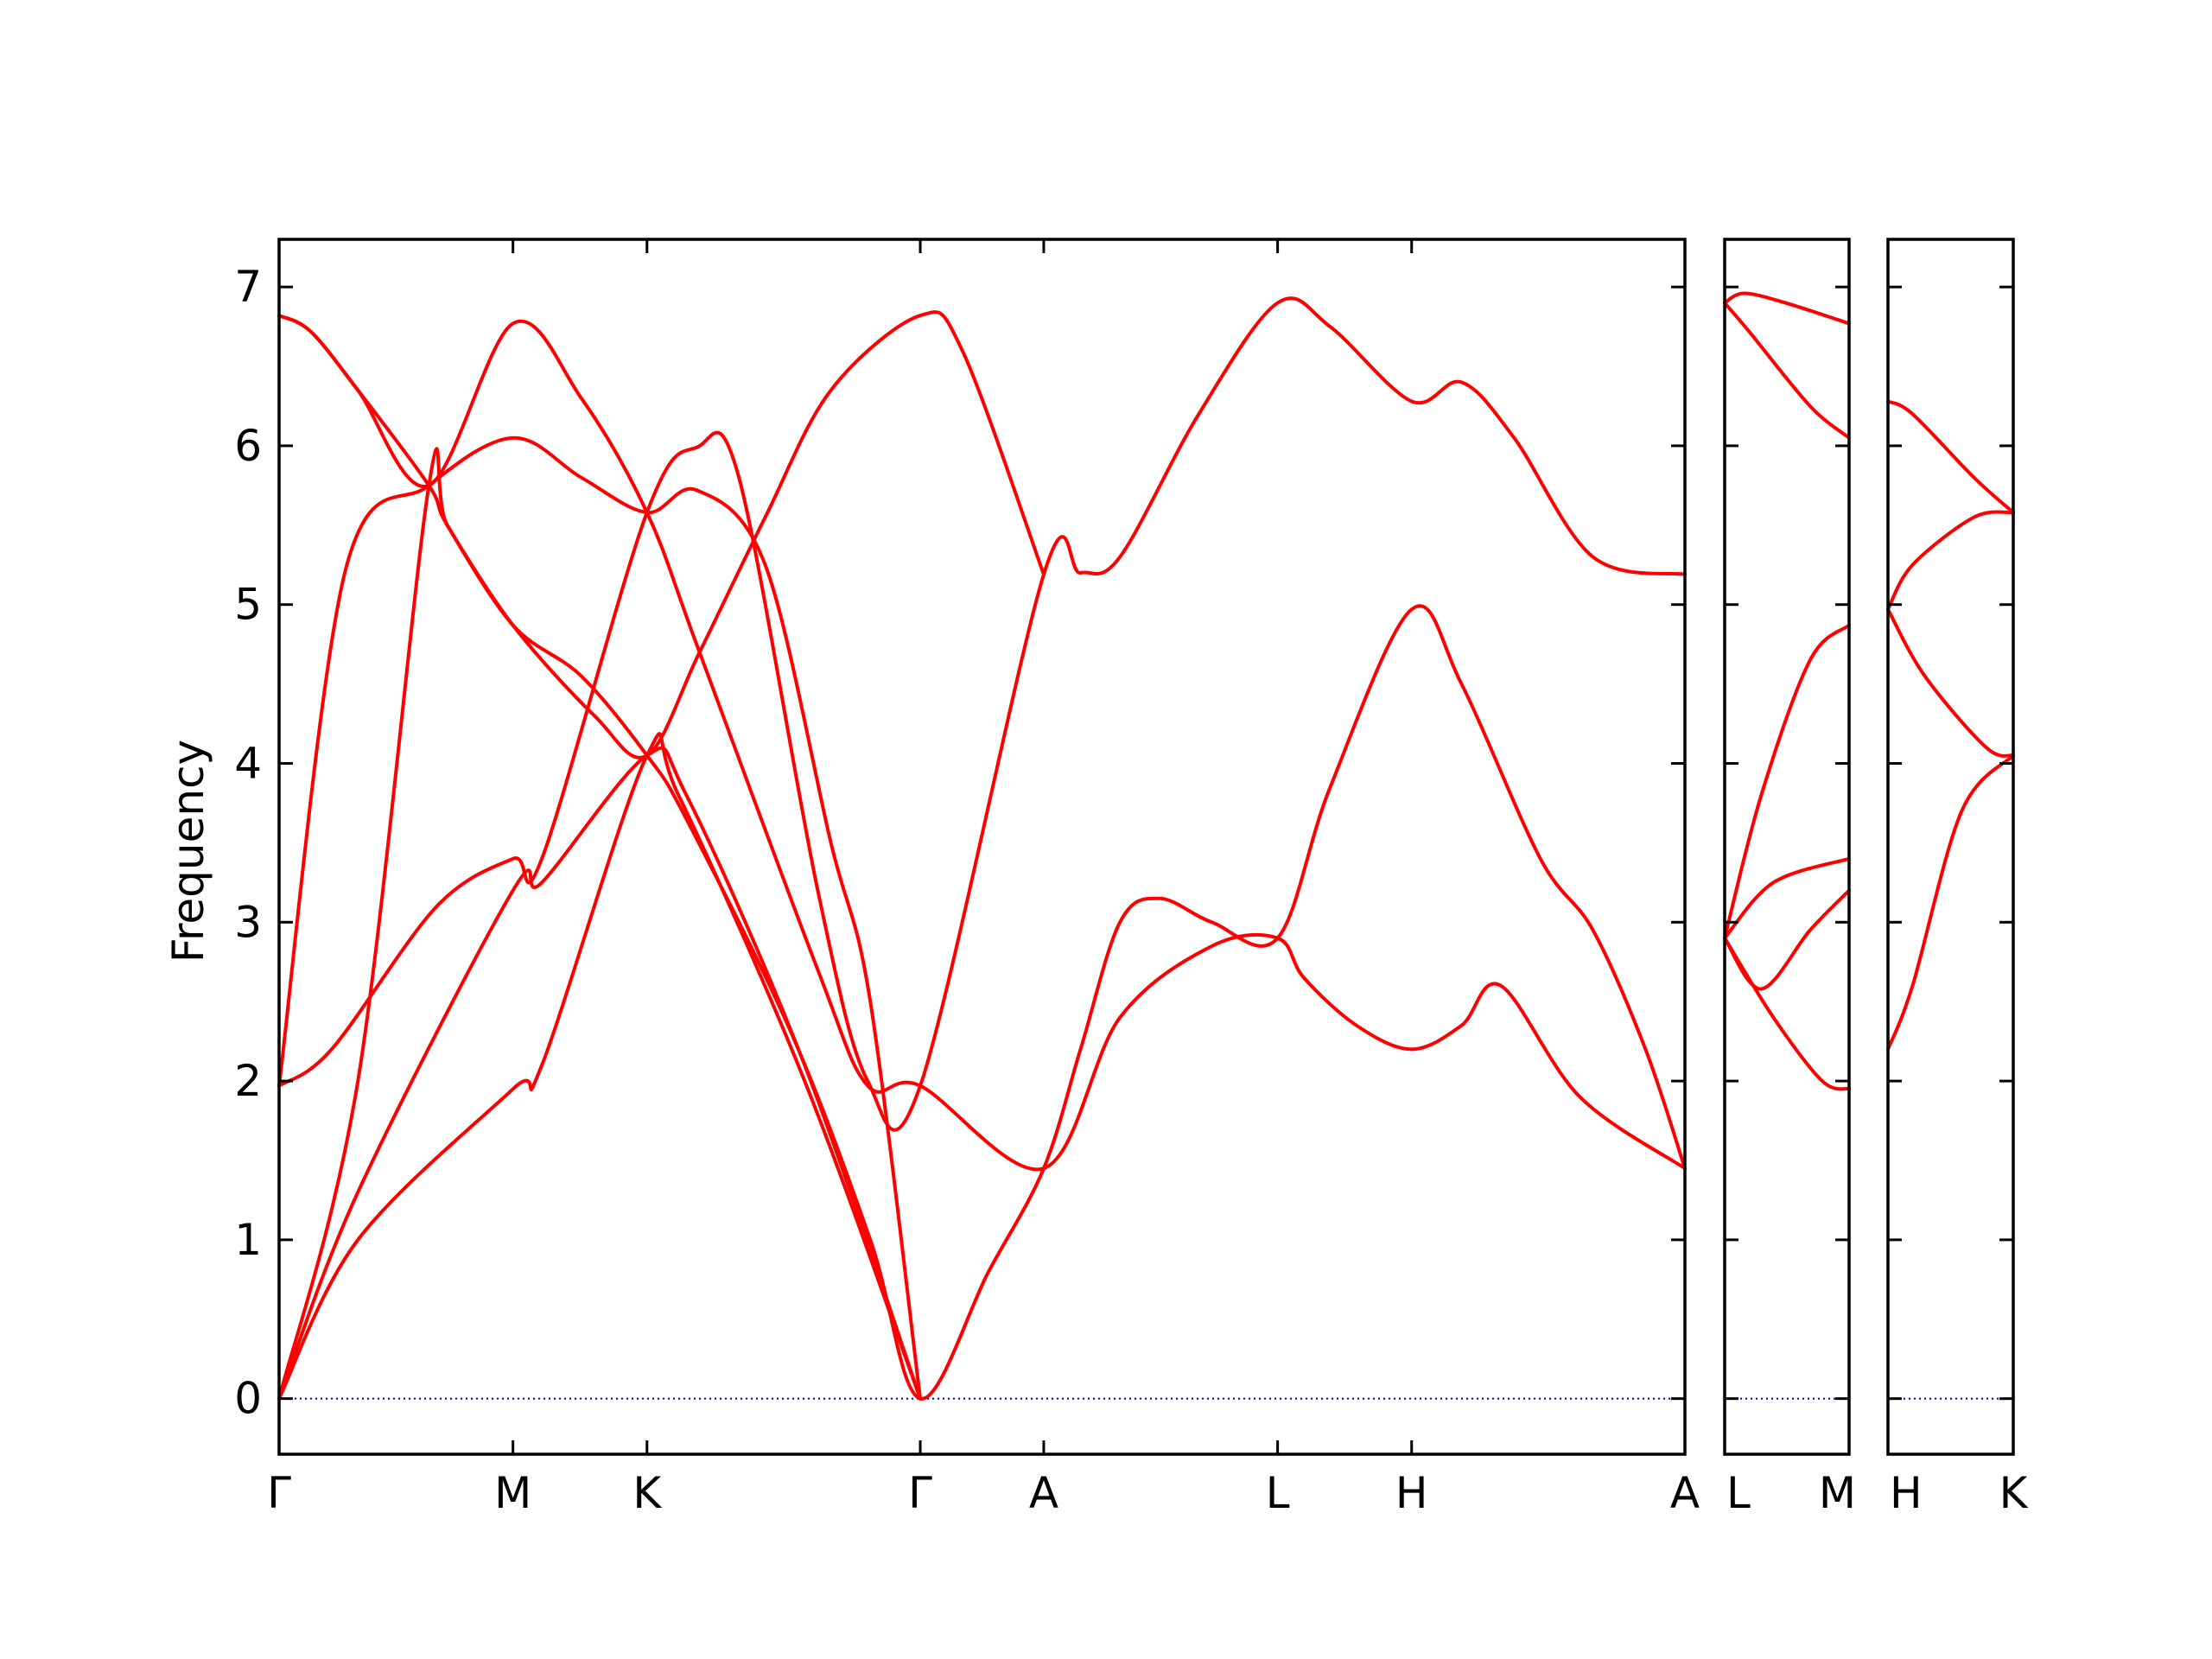  Describe the element at coordinates (248, 764) in the screenshot. I see `y-tick-label: 4` at that location.